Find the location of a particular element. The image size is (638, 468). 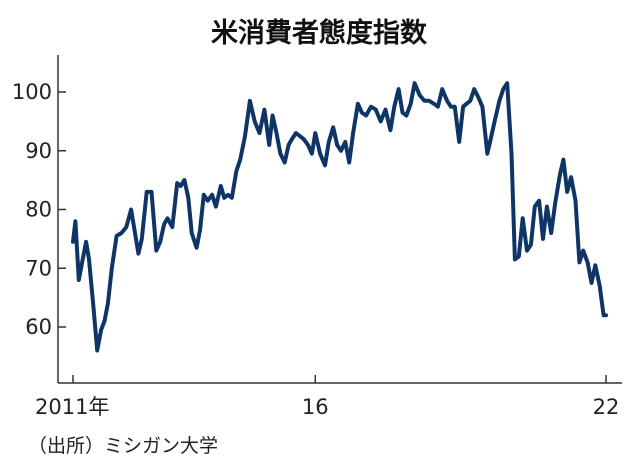

x-tick-label: 22 is located at coordinates (606, 407).